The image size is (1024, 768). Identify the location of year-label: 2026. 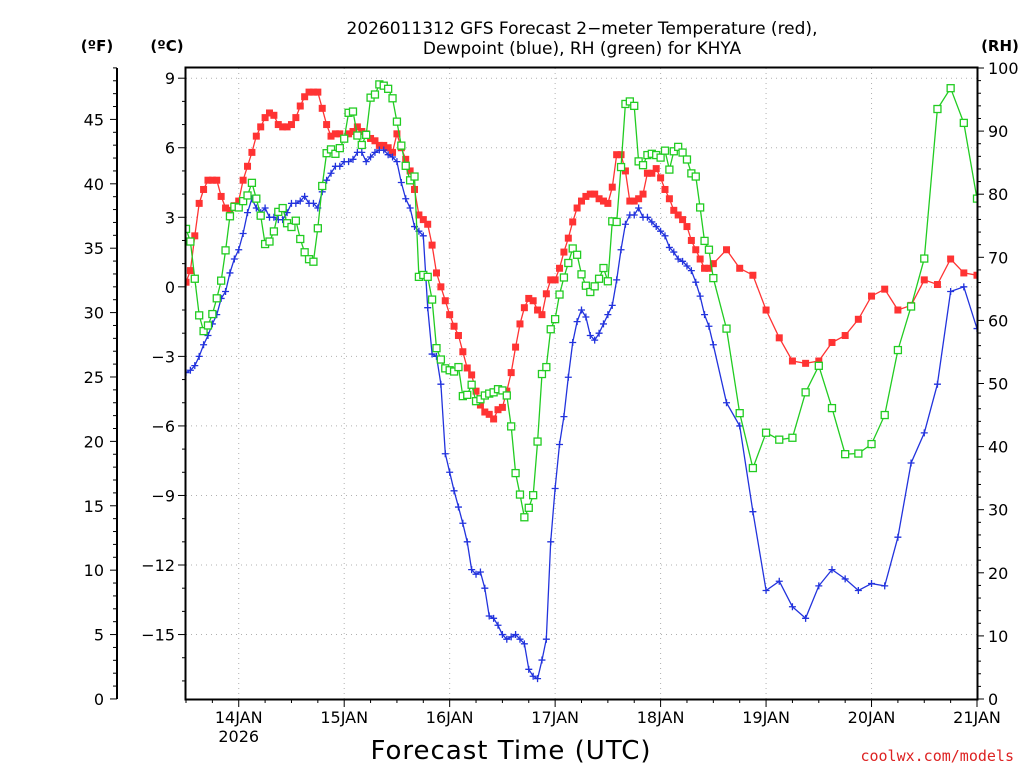
(238, 736).